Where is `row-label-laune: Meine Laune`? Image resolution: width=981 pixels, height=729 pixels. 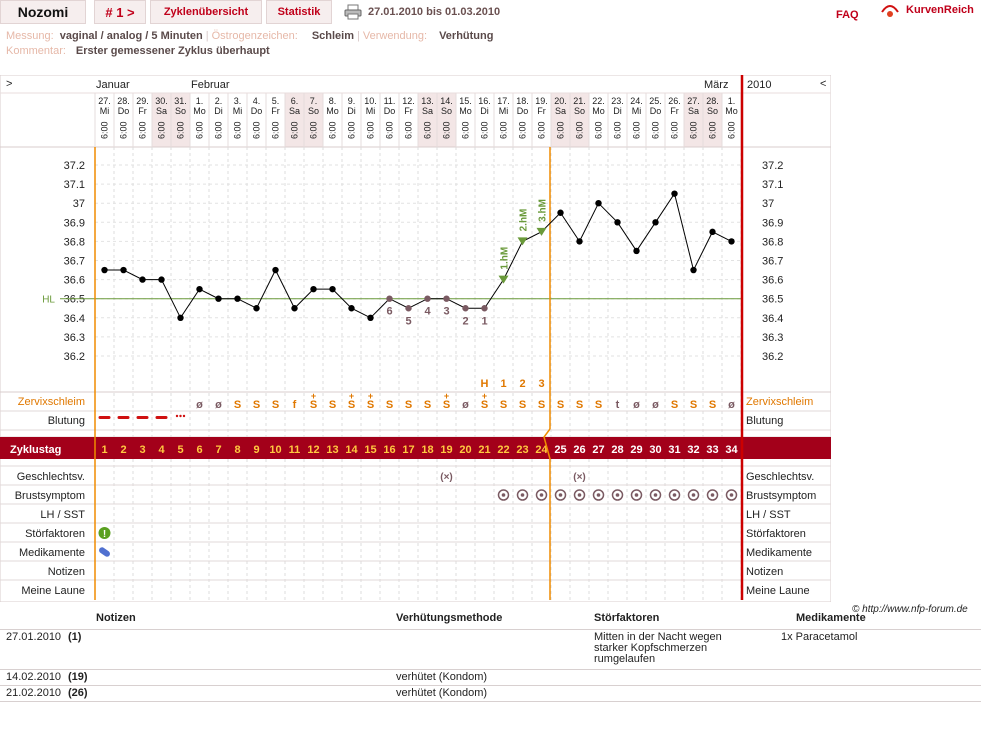
row-label-laune: Meine Laune is located at coordinates (53, 591).